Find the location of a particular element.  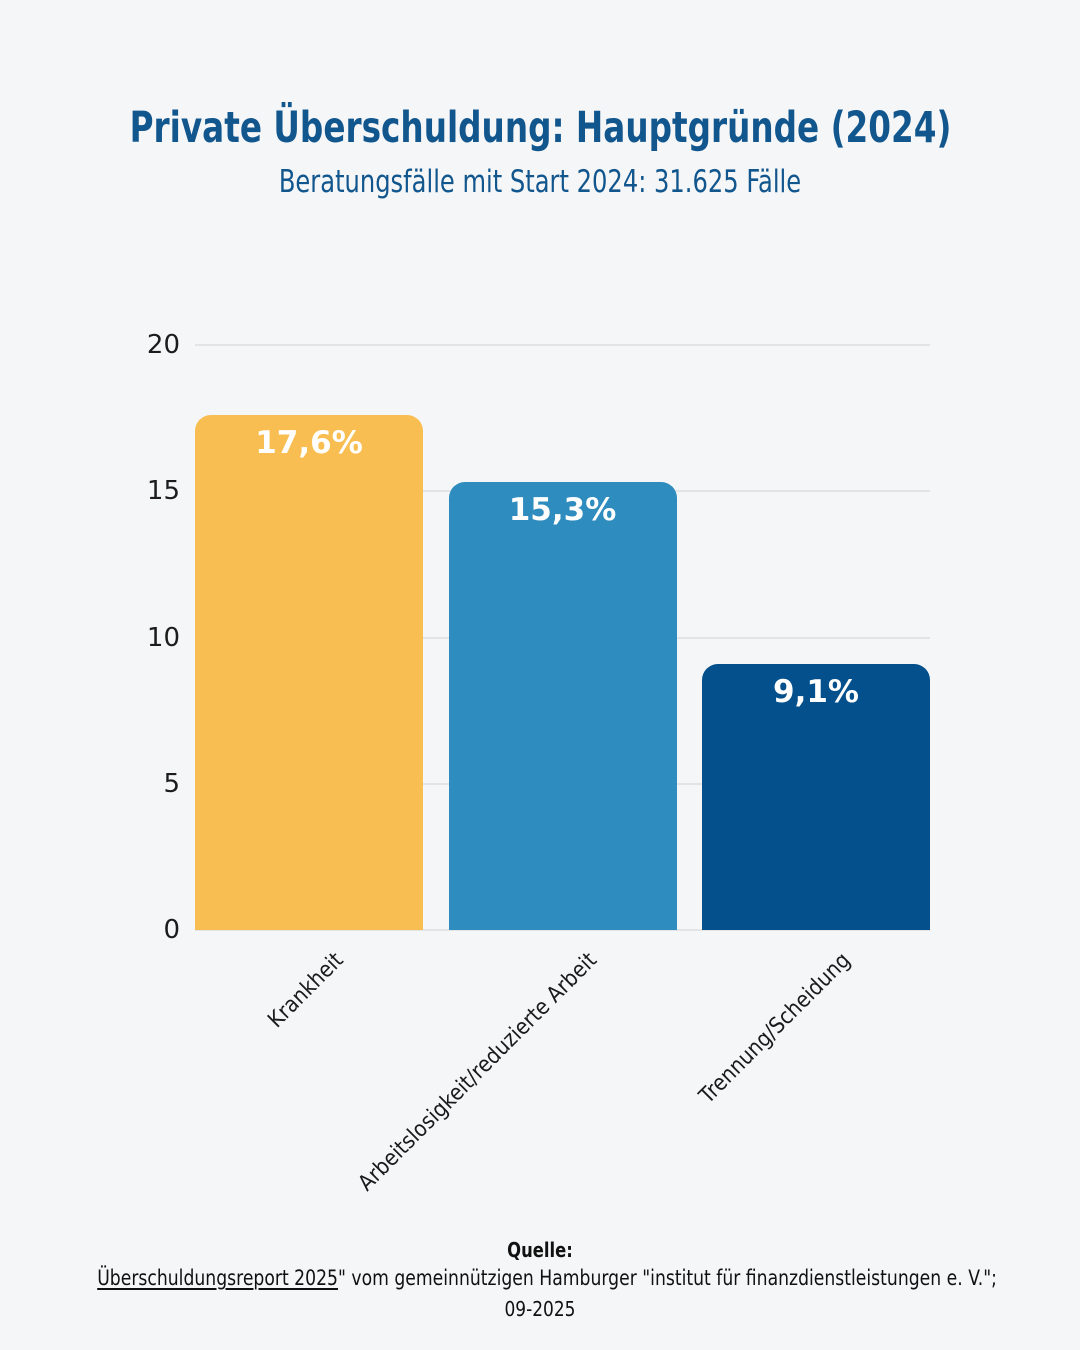

y-axis-tick-label-20: 20 is located at coordinates (163, 345).